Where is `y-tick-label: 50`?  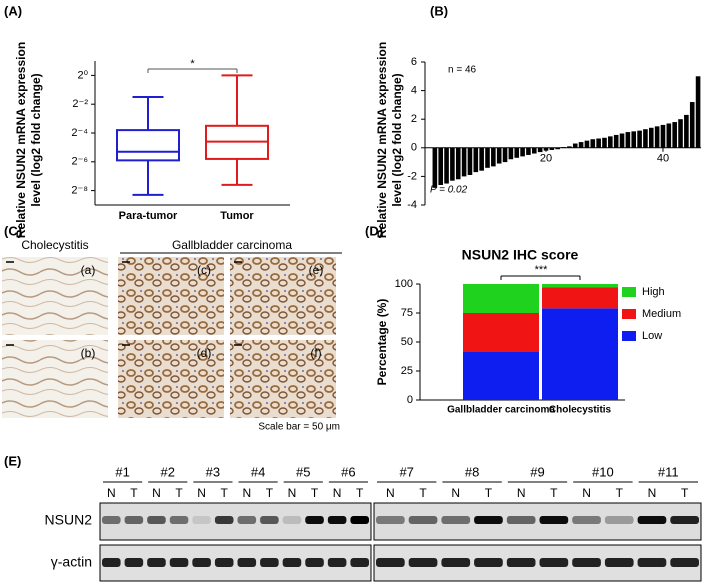
y-tick-label: 50 is located at coordinates (407, 342).